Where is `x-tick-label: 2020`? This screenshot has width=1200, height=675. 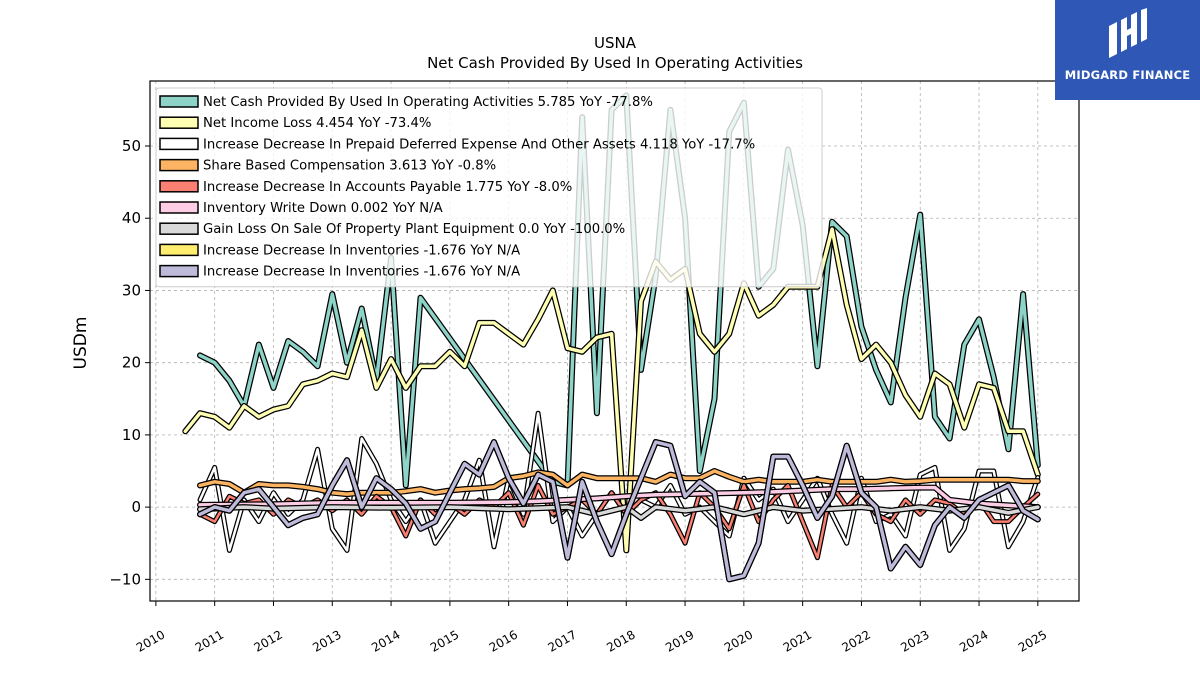 x-tick-label: 2020 is located at coordinates (738, 640).